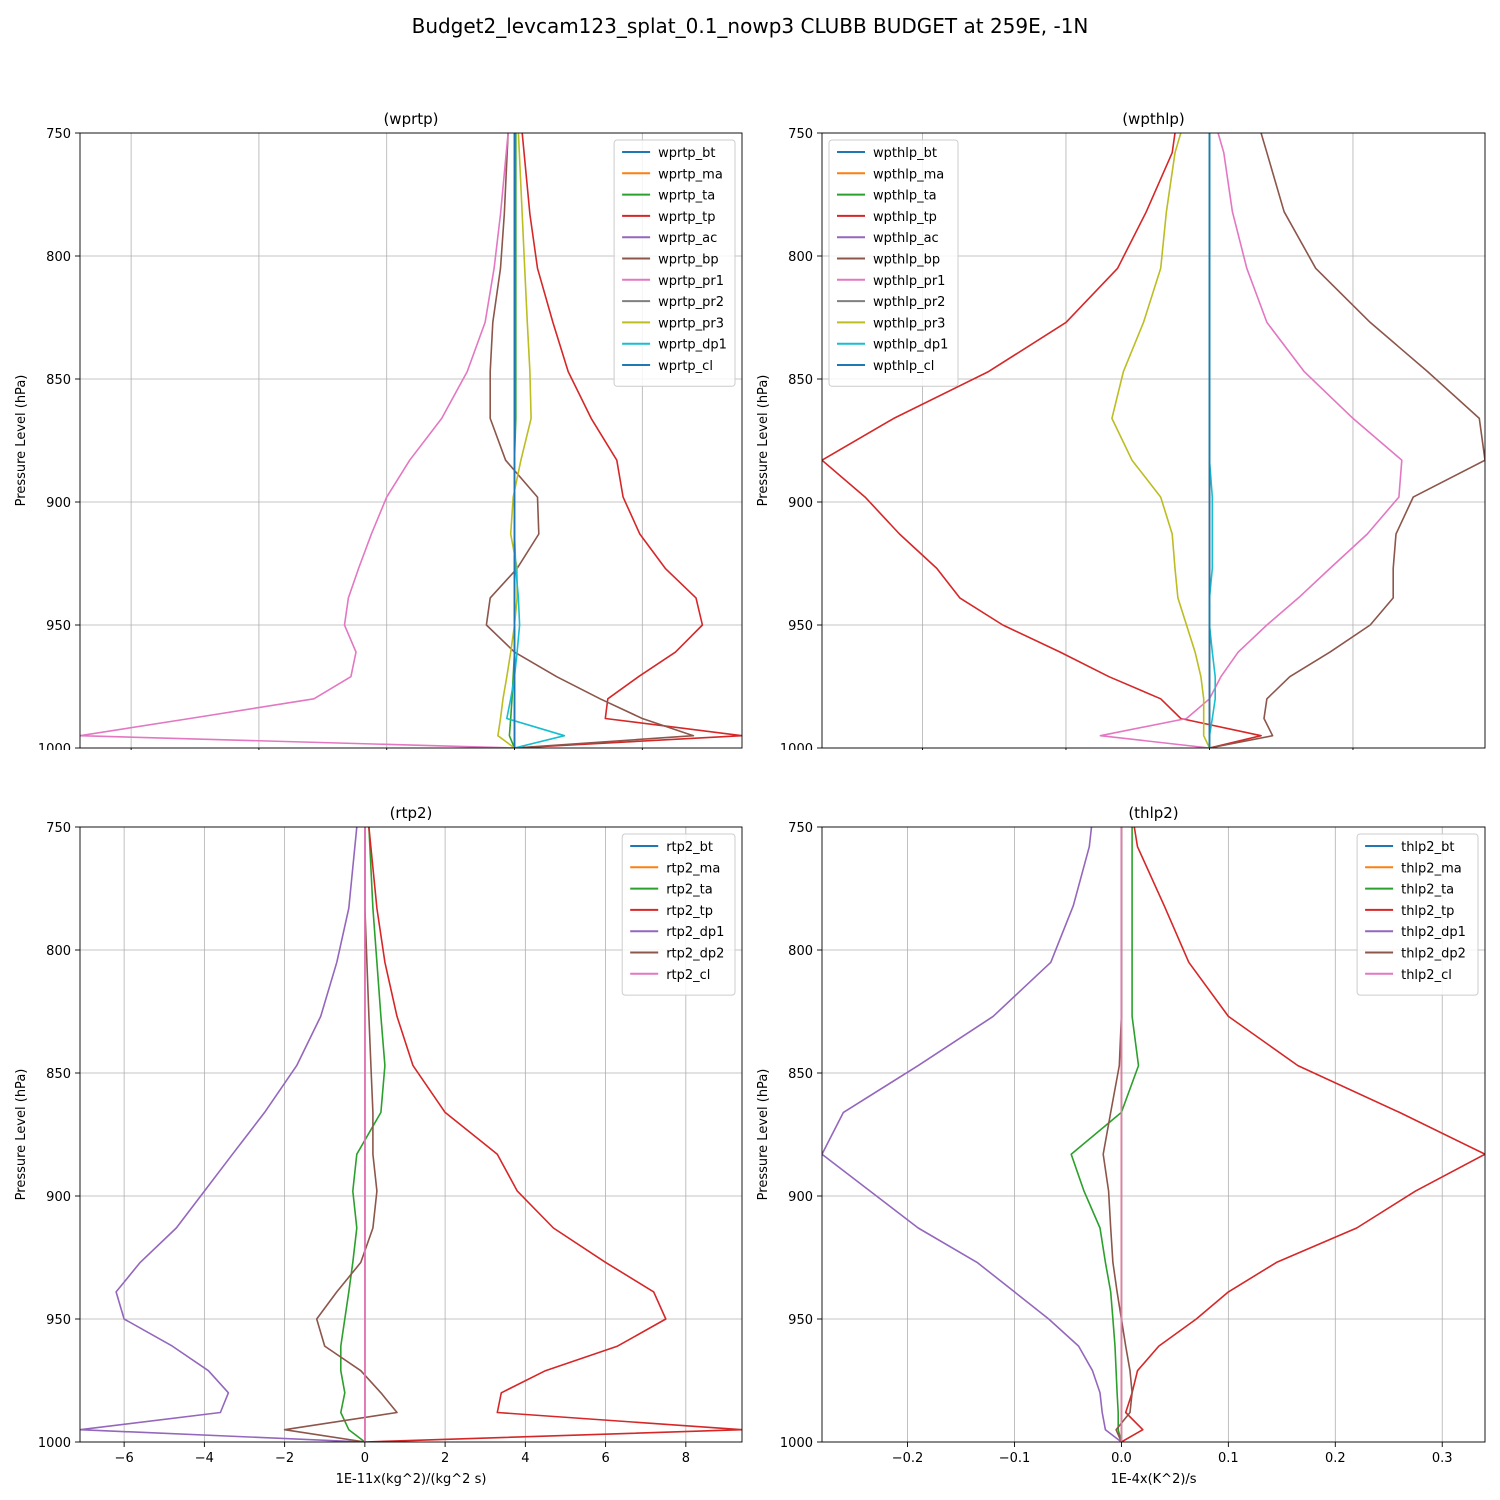 The image size is (1500, 1500). What do you see at coordinates (909, 302) in the screenshot?
I see `legend-label-wpthlp_pr2: wpthlp_pr2` at bounding box center [909, 302].